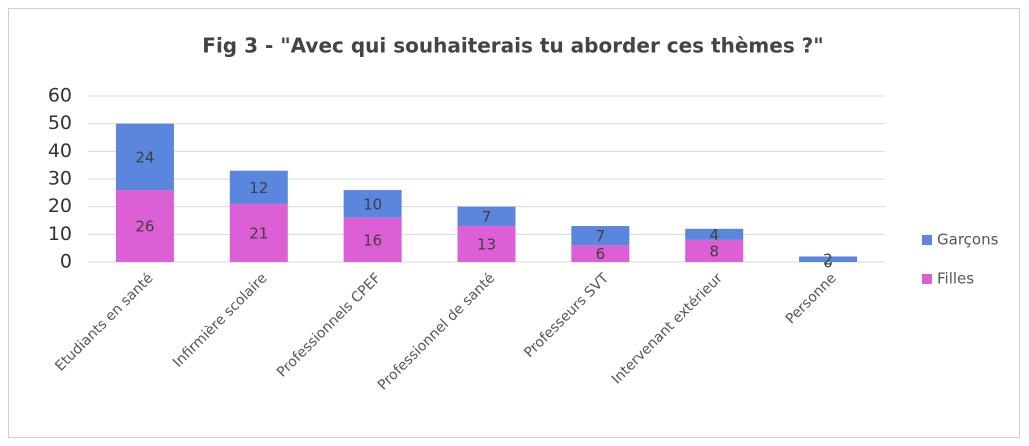  Describe the element at coordinates (66, 262) in the screenshot. I see `y-tick-label: 0` at that location.